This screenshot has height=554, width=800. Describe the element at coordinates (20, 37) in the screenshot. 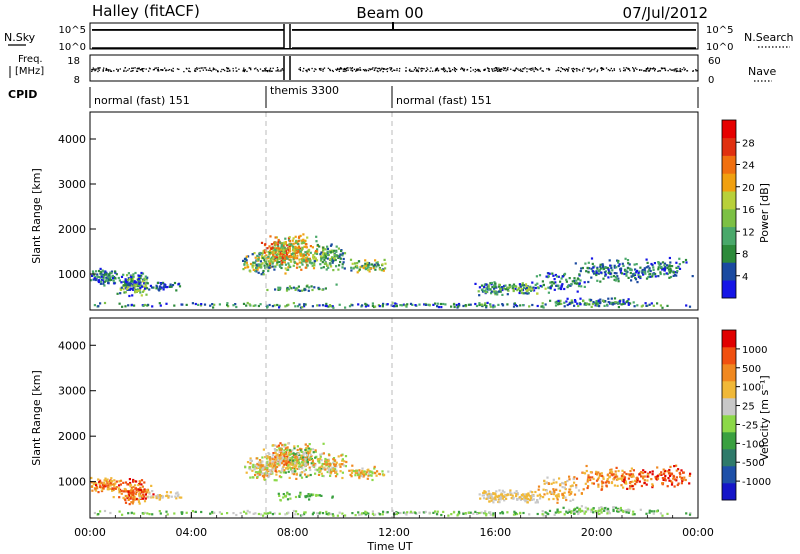

I see `nsky-label: N.Sky` at that location.